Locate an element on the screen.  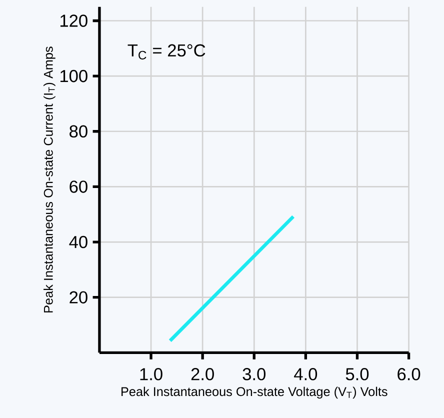
y-tick-label: 100 is located at coordinates (74, 76).